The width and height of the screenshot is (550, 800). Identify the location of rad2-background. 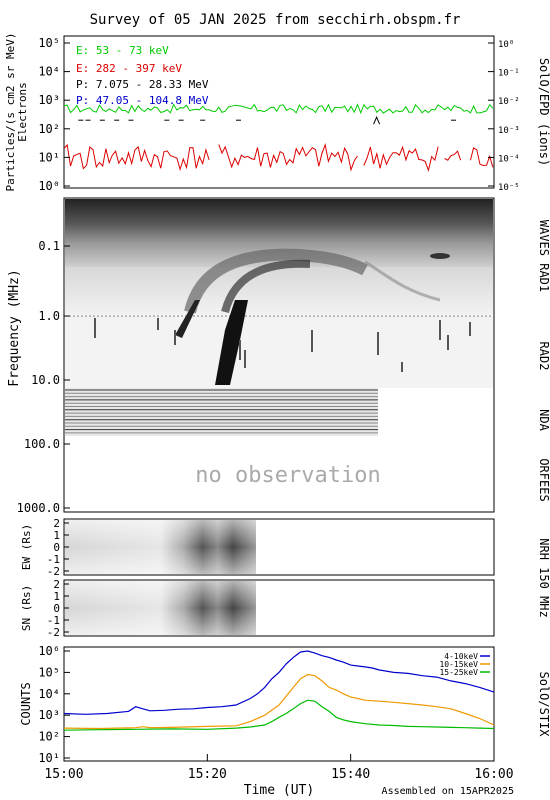
(279, 352).